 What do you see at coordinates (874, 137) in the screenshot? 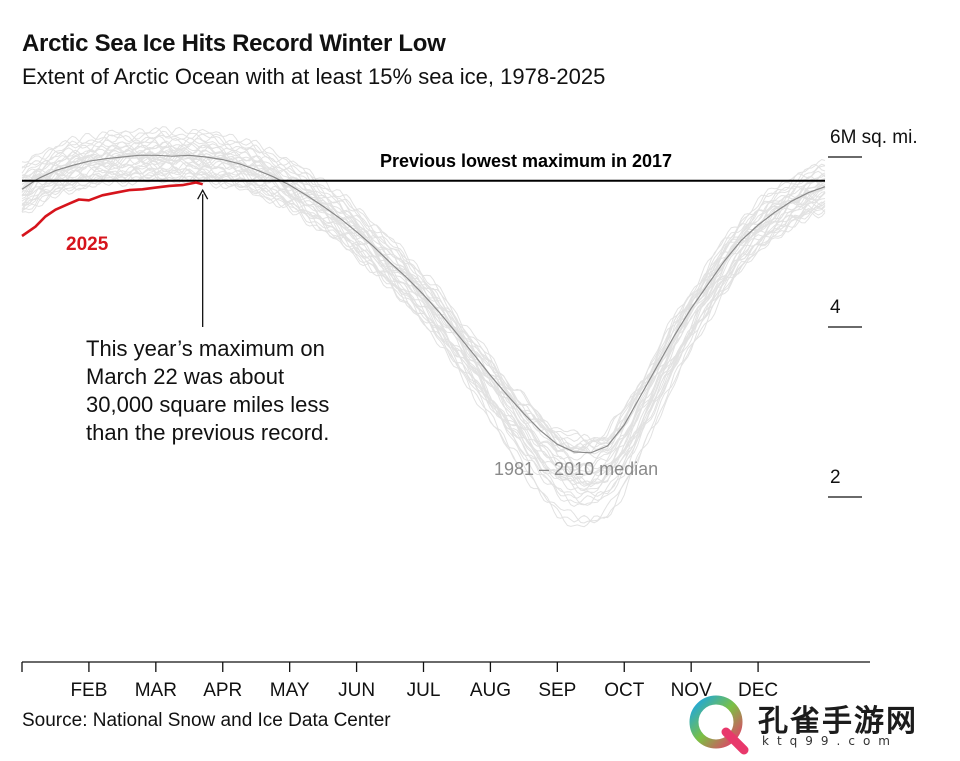
I see `y-tick-label: 6M sq. mi.` at bounding box center [874, 137].